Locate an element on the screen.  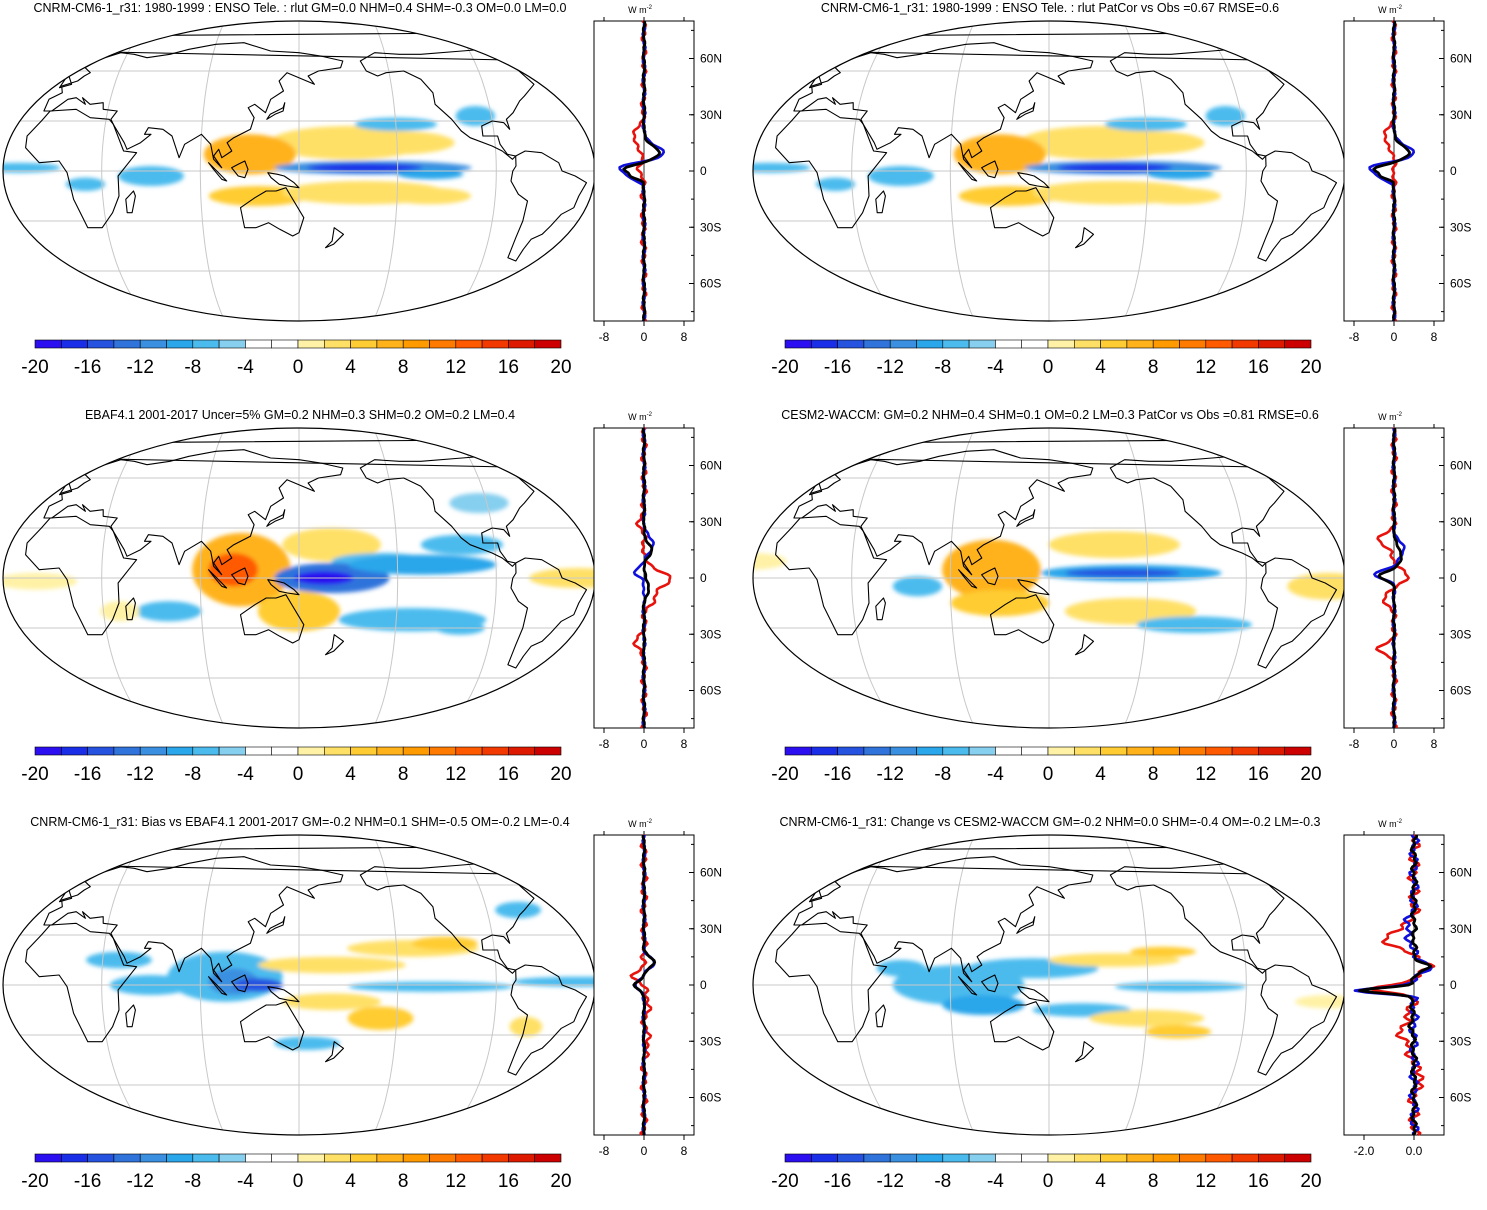
graticule is located at coordinates (299, 171).